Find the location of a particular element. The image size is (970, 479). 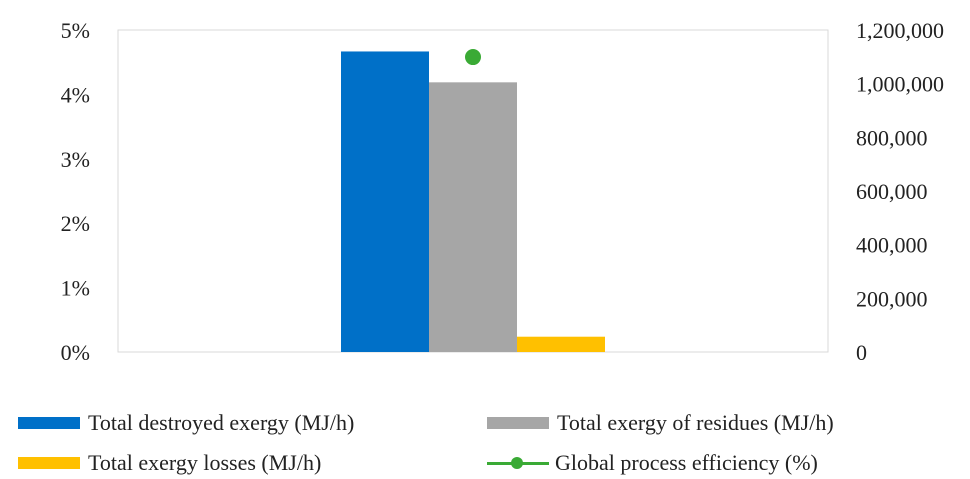

legend-item-exergy-losses: Total exergy losses (MJ/h) is located at coordinates (169, 463).